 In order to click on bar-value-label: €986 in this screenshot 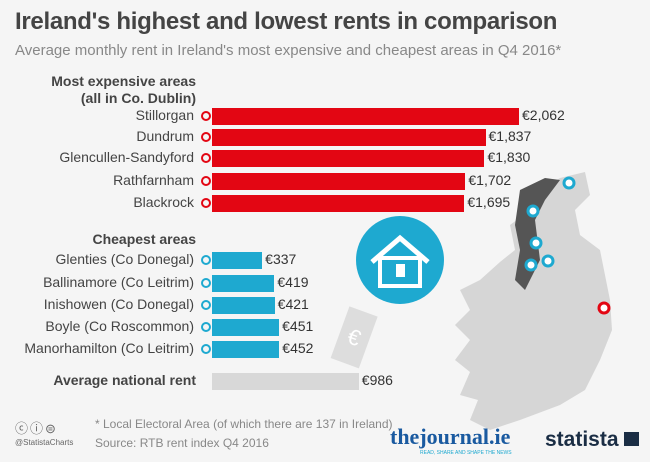, I will do `click(377, 380)`.